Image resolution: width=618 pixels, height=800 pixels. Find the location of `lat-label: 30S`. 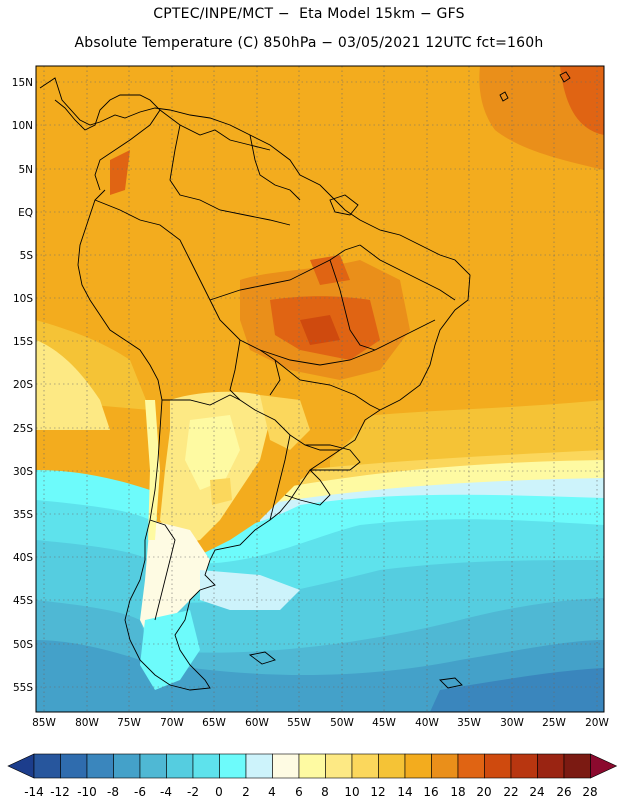

lat-label: 30S is located at coordinates (23, 472).